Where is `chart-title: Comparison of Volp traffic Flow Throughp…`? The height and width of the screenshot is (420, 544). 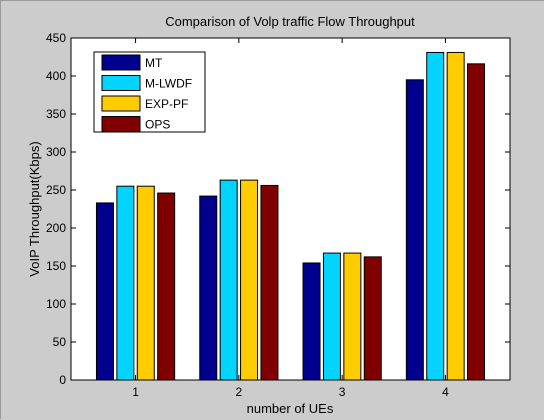 chart-title: Comparison of Volp traffic Flow Throughp… is located at coordinates (290, 21).